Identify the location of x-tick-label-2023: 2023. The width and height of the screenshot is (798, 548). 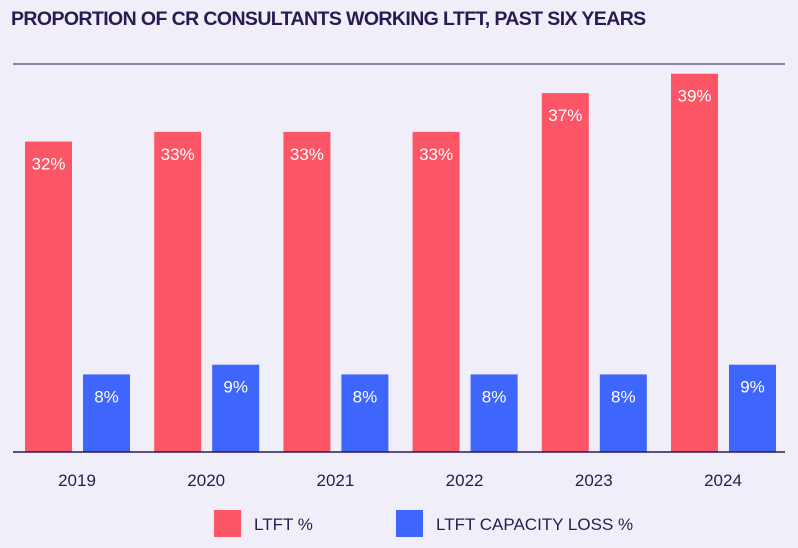
(594, 480).